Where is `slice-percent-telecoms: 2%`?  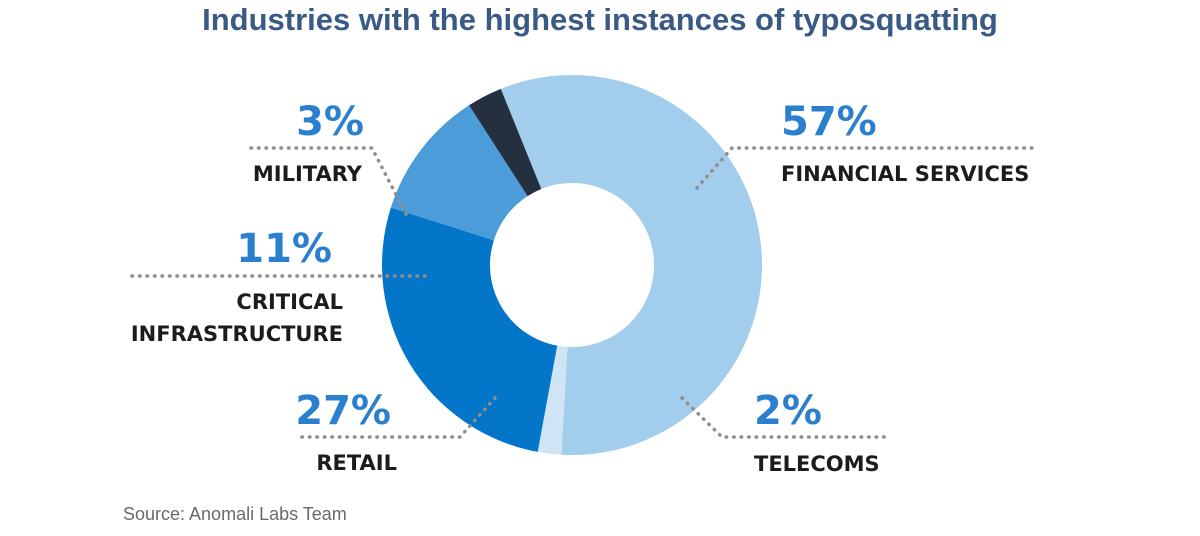 slice-percent-telecoms: 2% is located at coordinates (788, 411).